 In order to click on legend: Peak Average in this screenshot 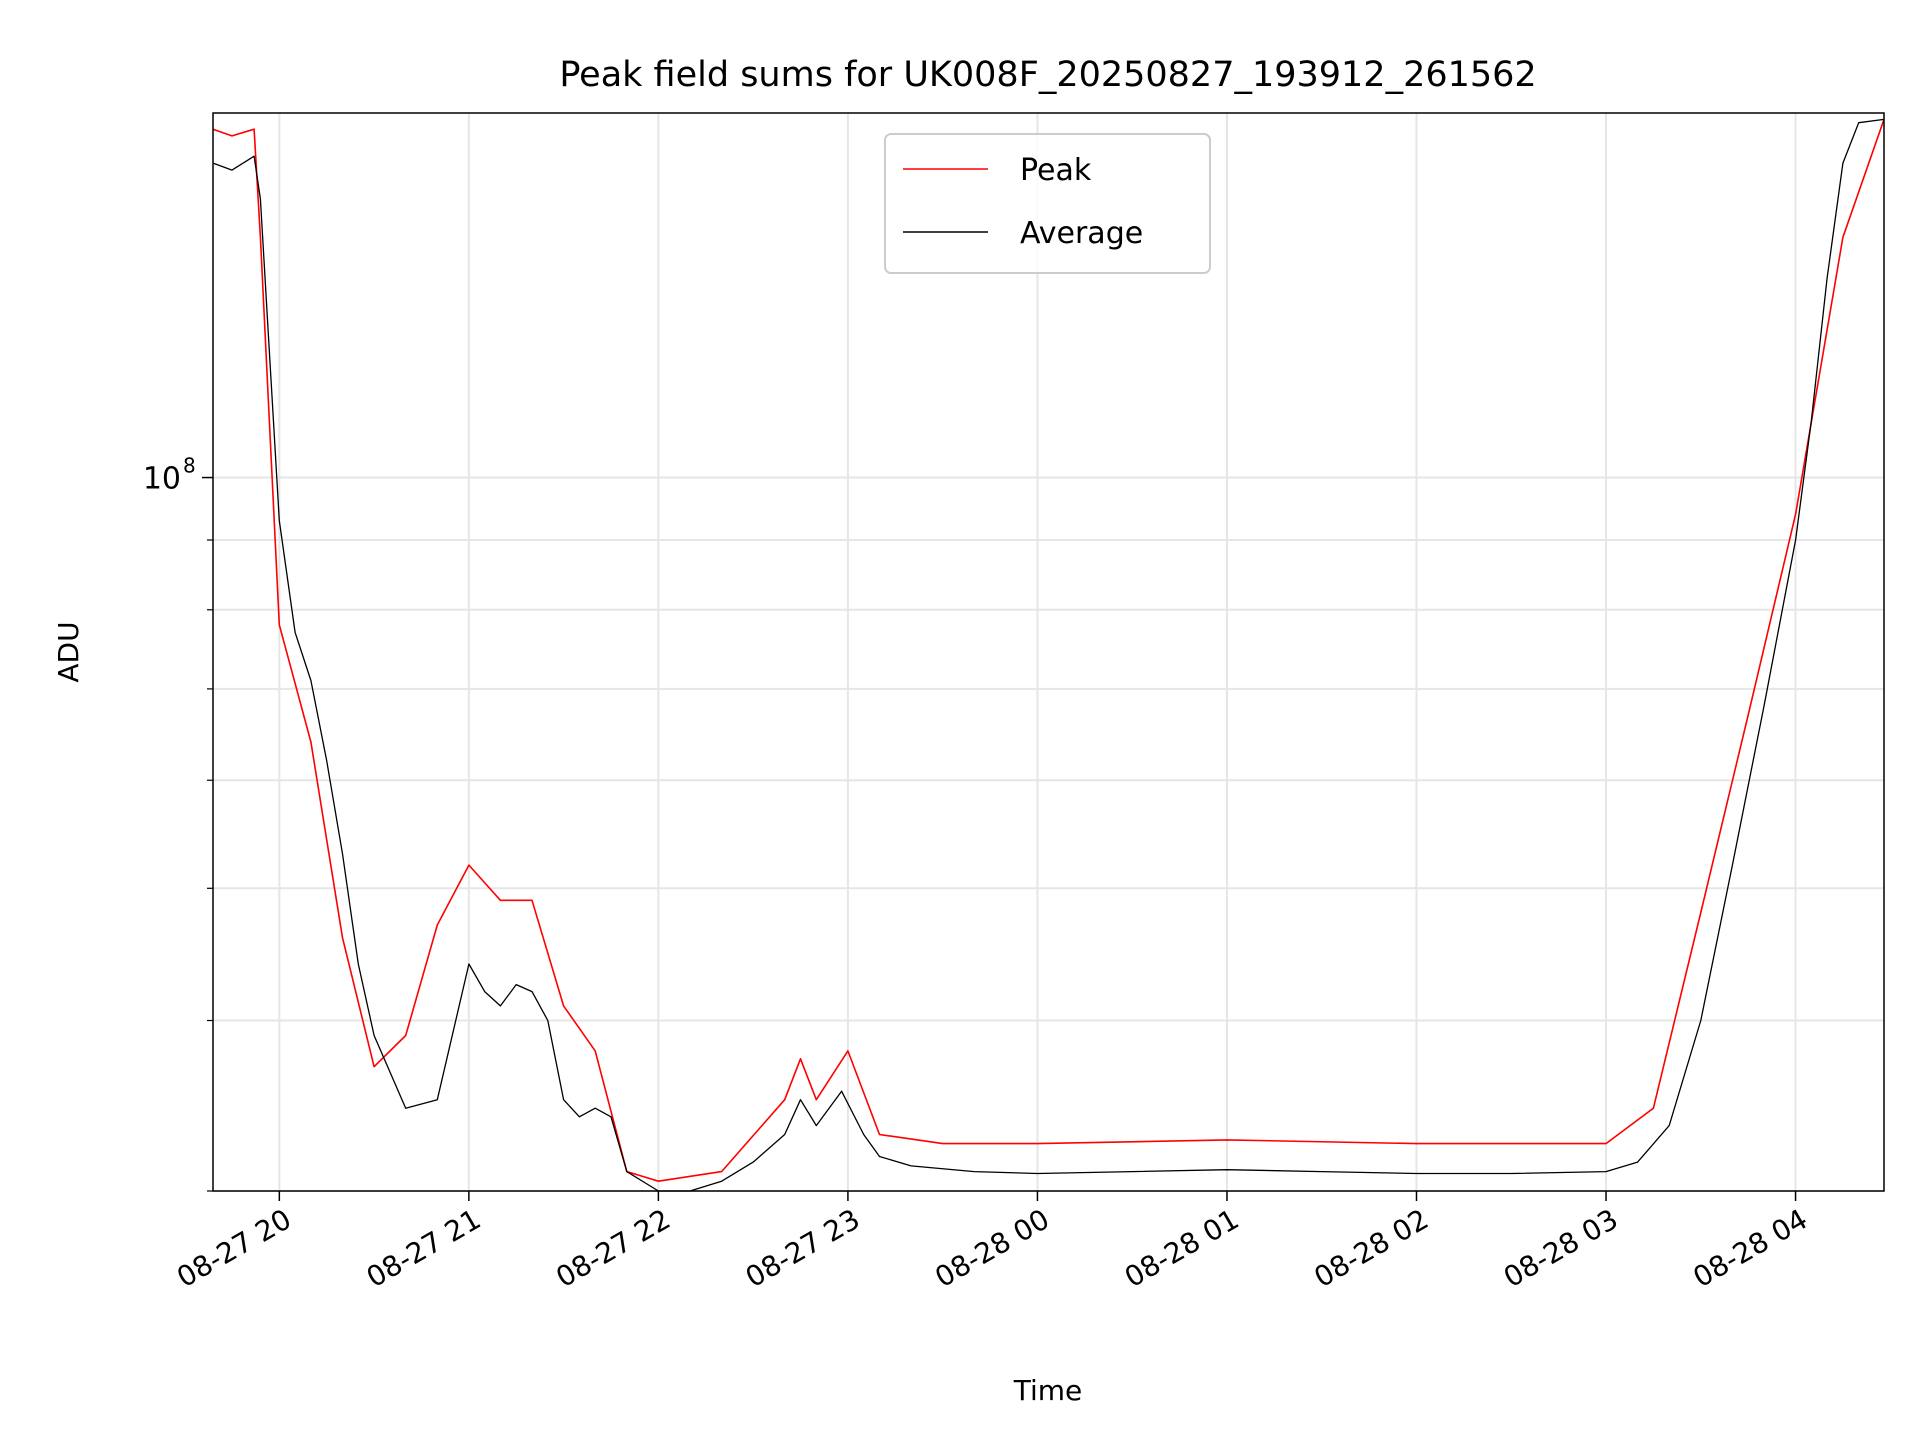, I will do `click(1047, 203)`.